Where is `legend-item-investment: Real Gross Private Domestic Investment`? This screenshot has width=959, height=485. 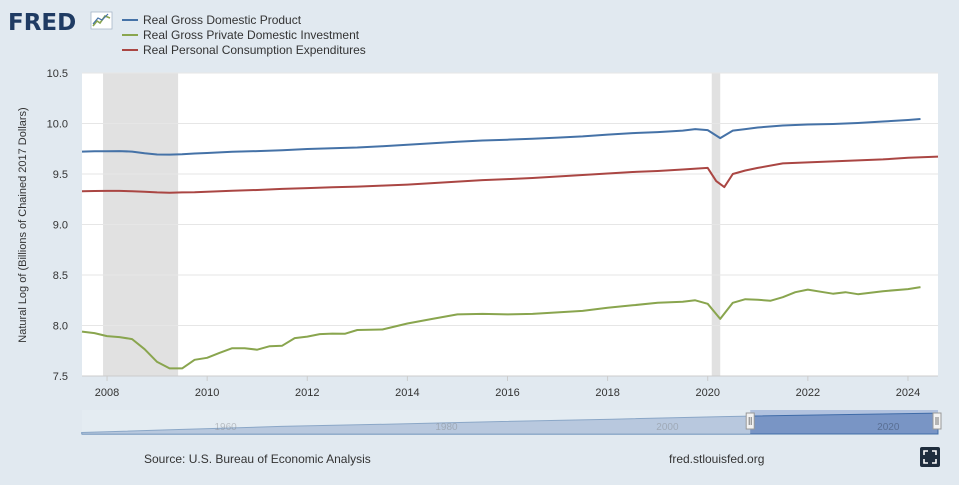 legend-item-investment: Real Gross Private Domestic Investment is located at coordinates (241, 35).